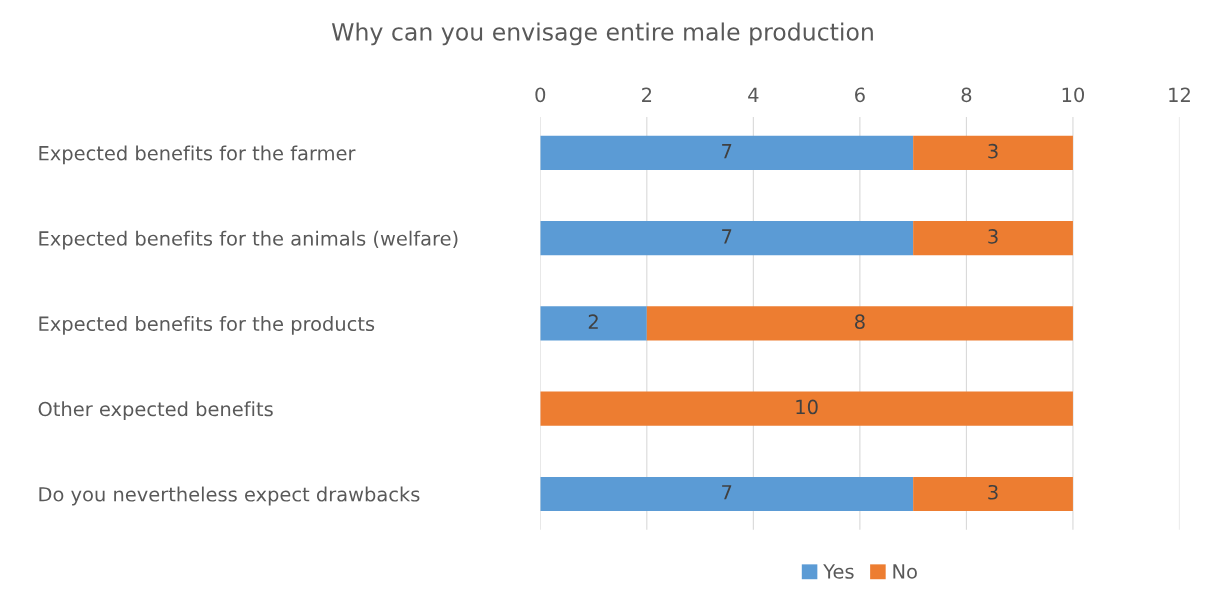 The image size is (1206, 616). Describe the element at coordinates (197, 155) in the screenshot. I see `y-tick-label: Expected benefits for the farmer` at that location.